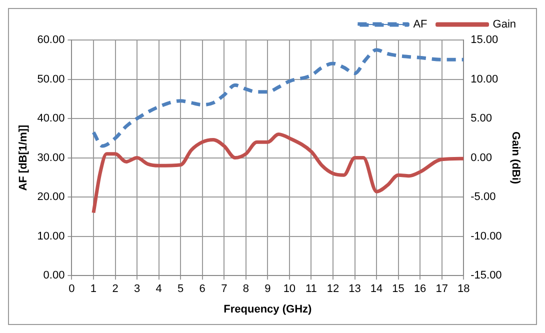 This screenshot has width=545, height=333. What do you see at coordinates (486, 276) in the screenshot?
I see `y2-tick-label: -15.00` at bounding box center [486, 276].